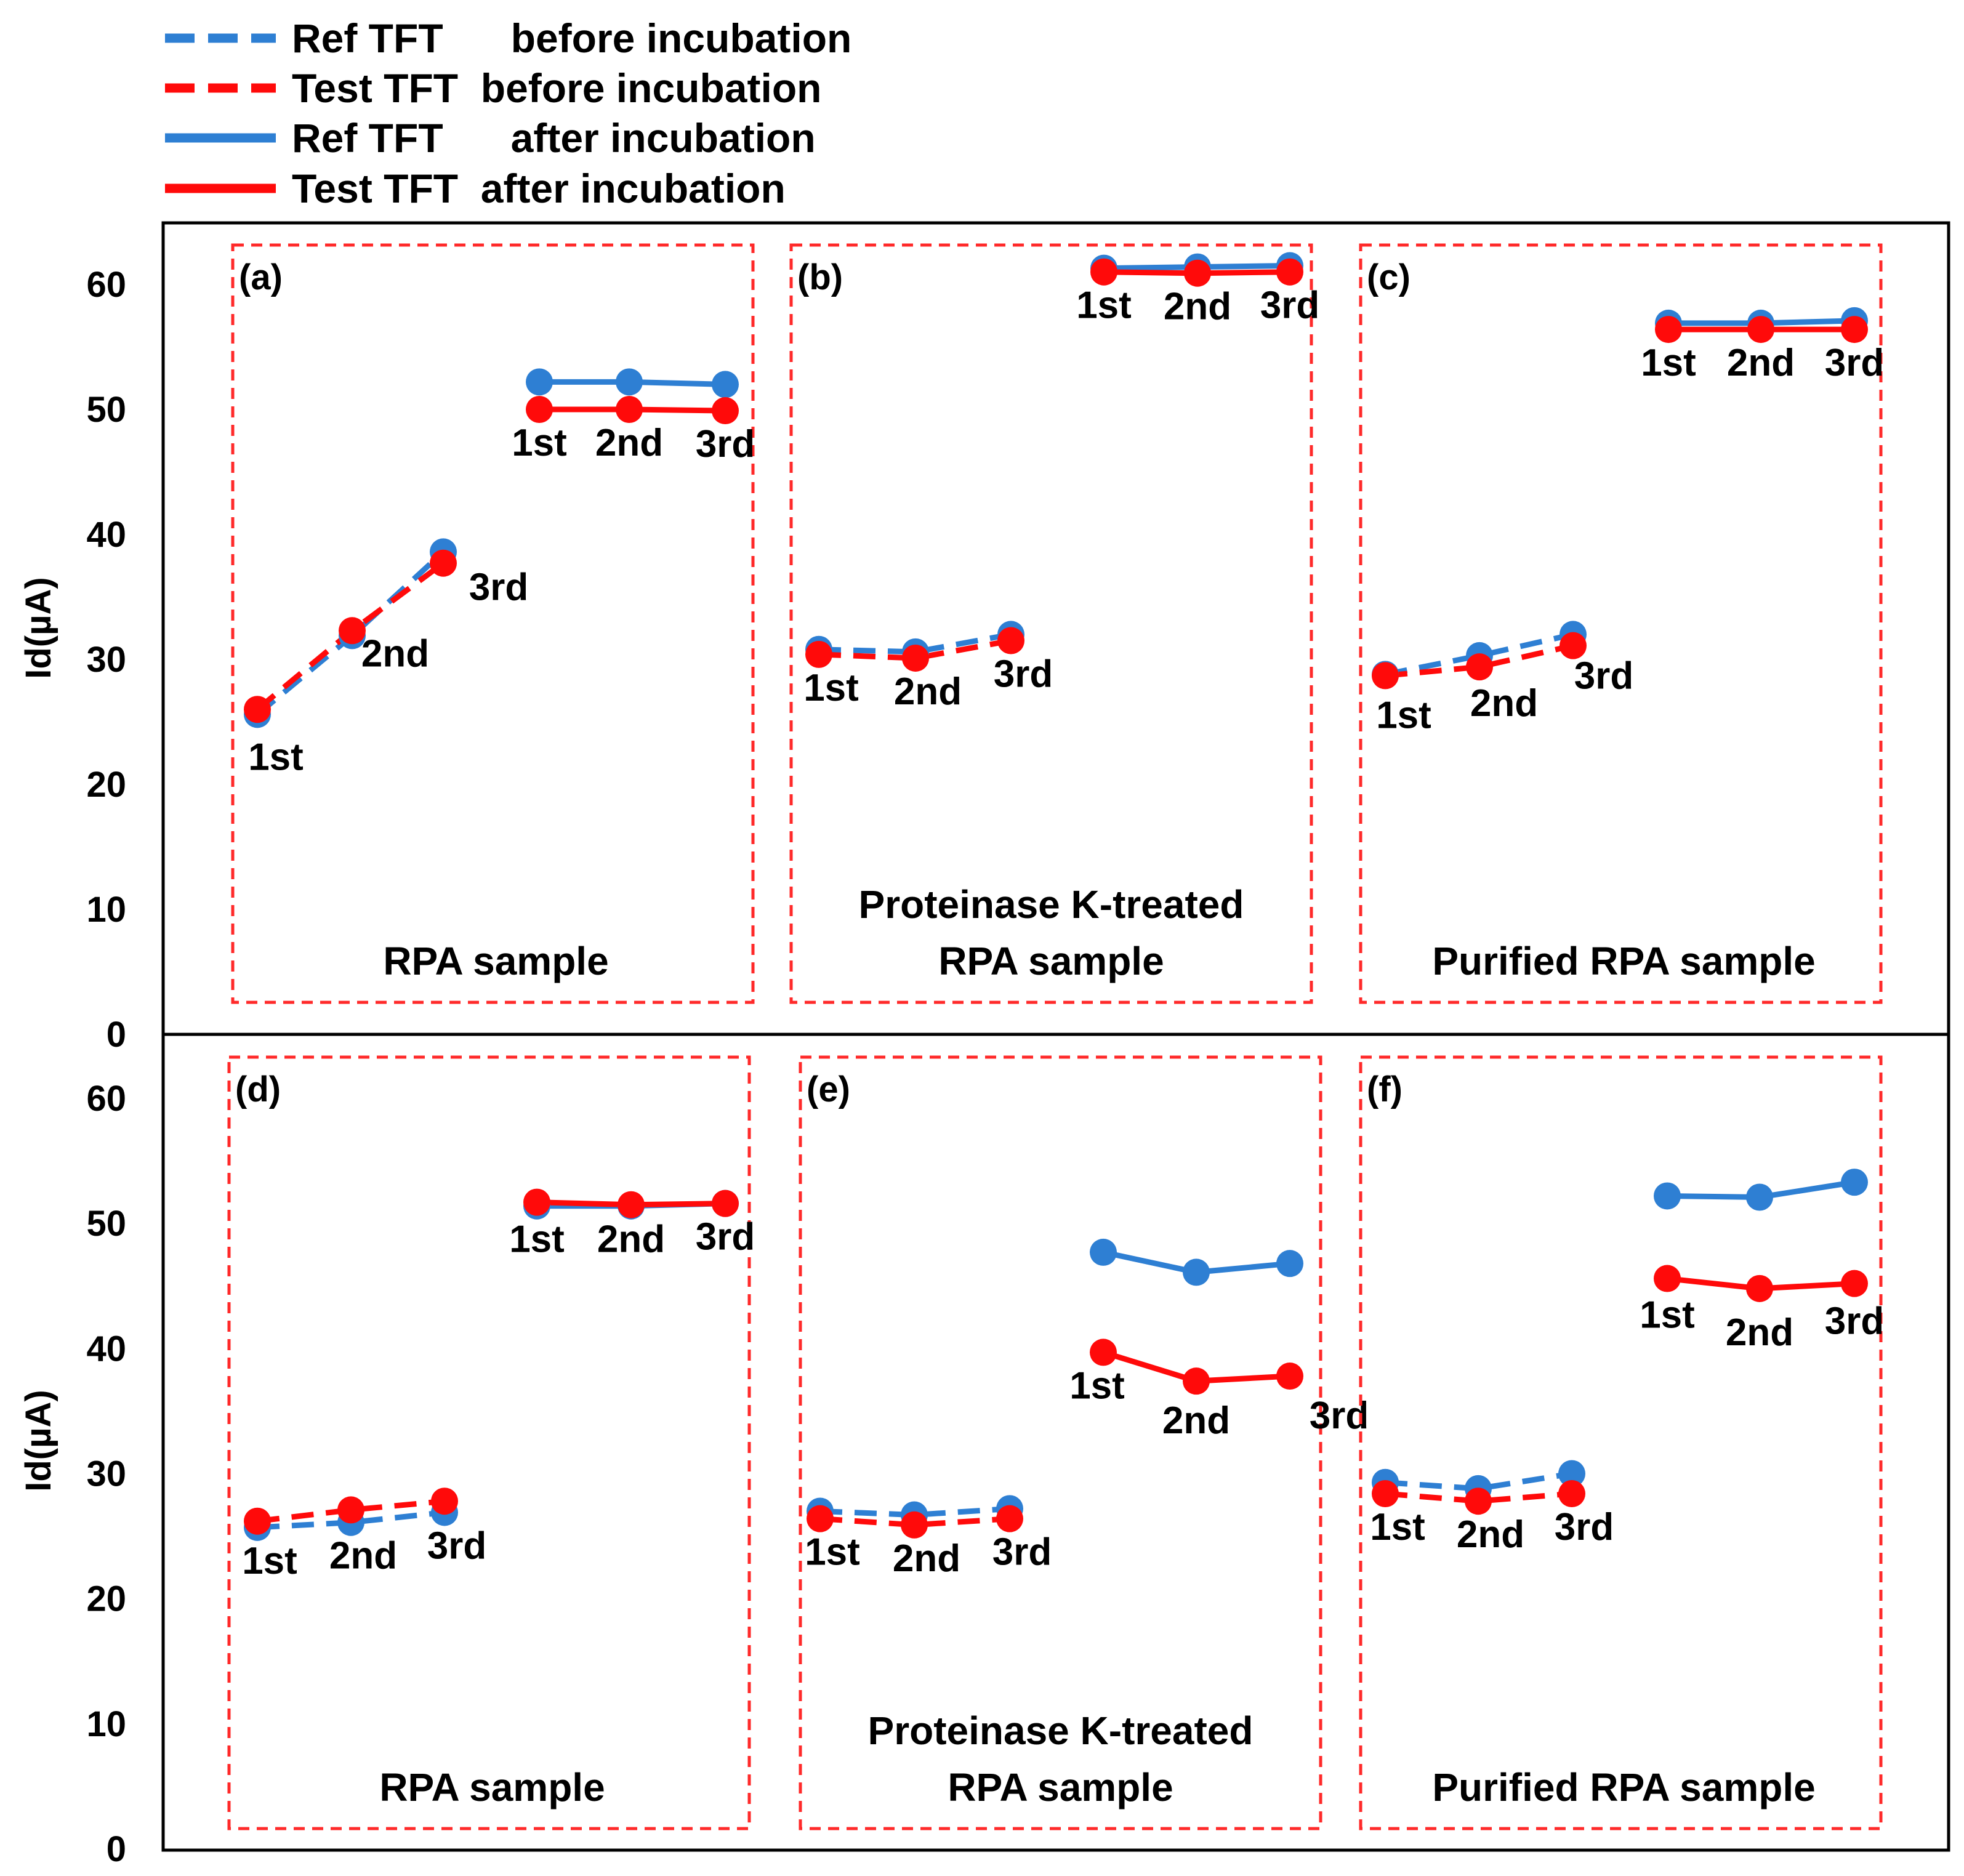  What do you see at coordinates (261, 277) in the screenshot?
I see `panel-tag: (a)` at bounding box center [261, 277].